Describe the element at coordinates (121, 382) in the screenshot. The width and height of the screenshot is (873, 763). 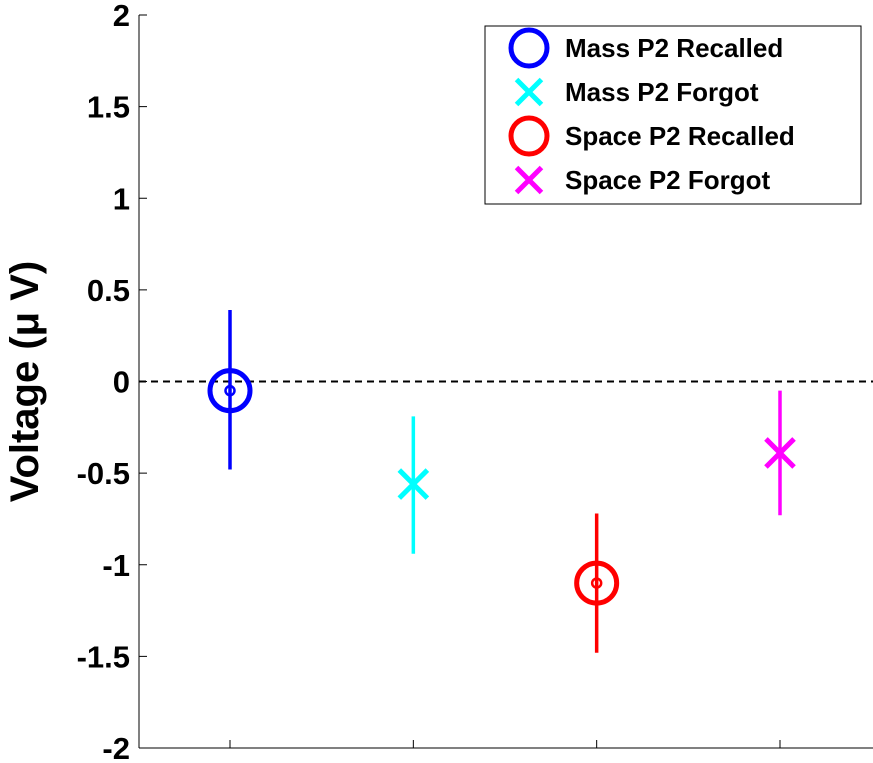
I see `y-tick-label: 0` at that location.